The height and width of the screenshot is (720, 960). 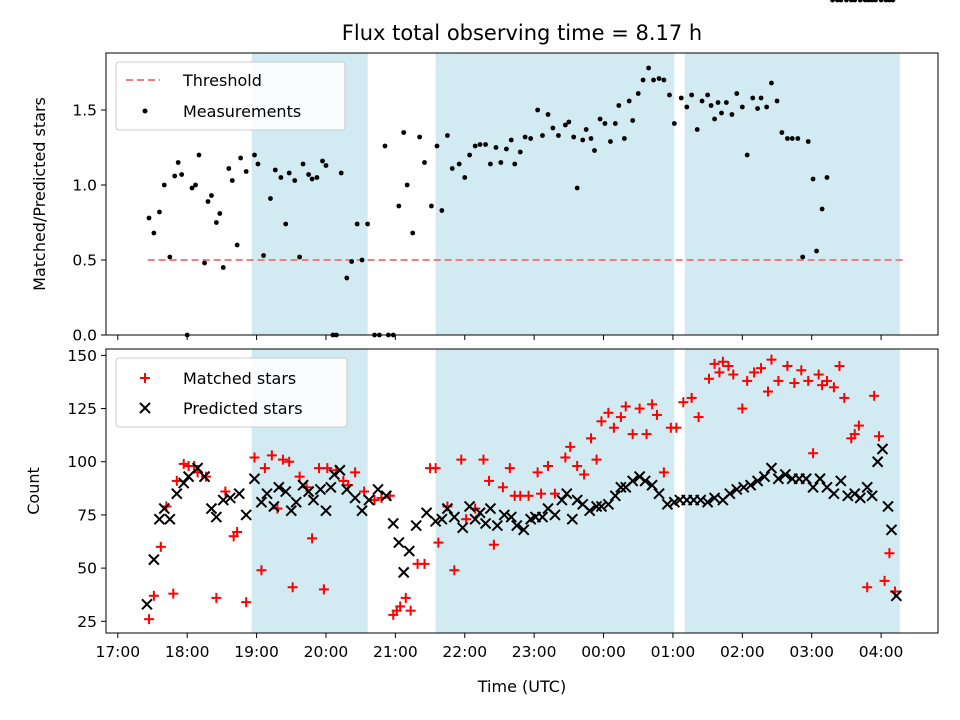 What do you see at coordinates (222, 80) in the screenshot?
I see `legend-threshold-label: Threshold` at bounding box center [222, 80].